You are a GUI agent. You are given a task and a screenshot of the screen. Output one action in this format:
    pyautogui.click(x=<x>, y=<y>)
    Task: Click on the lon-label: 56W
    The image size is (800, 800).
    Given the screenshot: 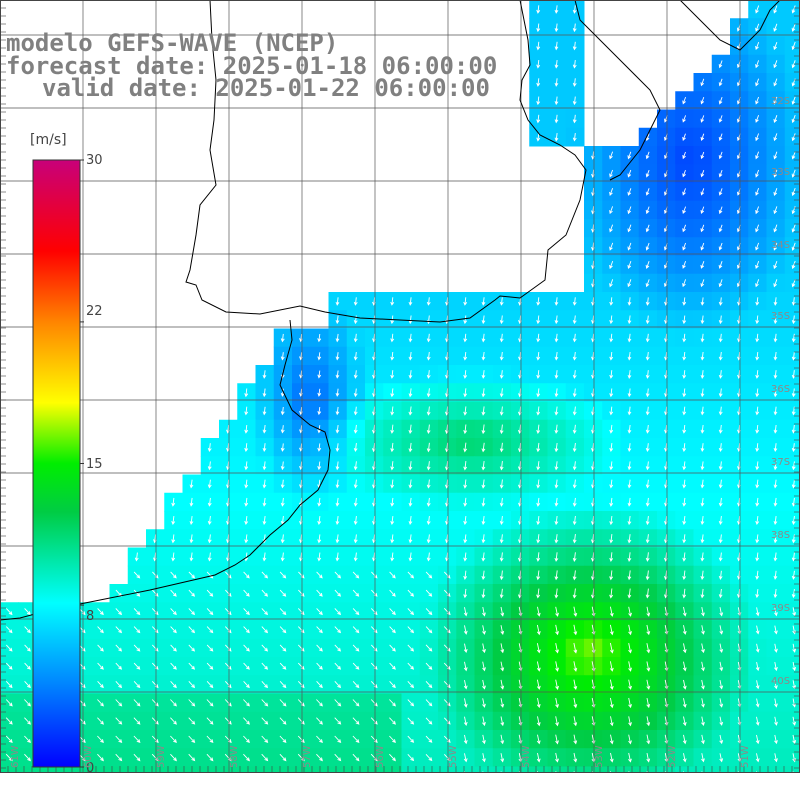 What is the action you would take?
    pyautogui.click(x=380, y=756)
    